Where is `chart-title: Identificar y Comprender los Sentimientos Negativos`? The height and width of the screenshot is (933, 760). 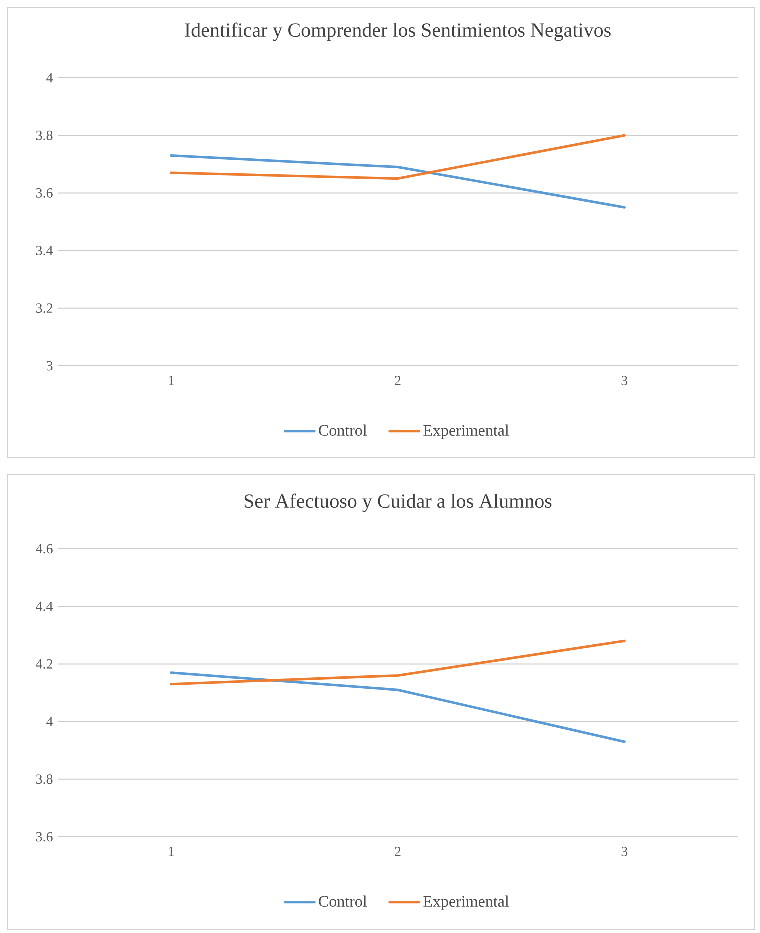 chart-title: Identificar y Comprender los Sentimientos Negativos is located at coordinates (398, 32).